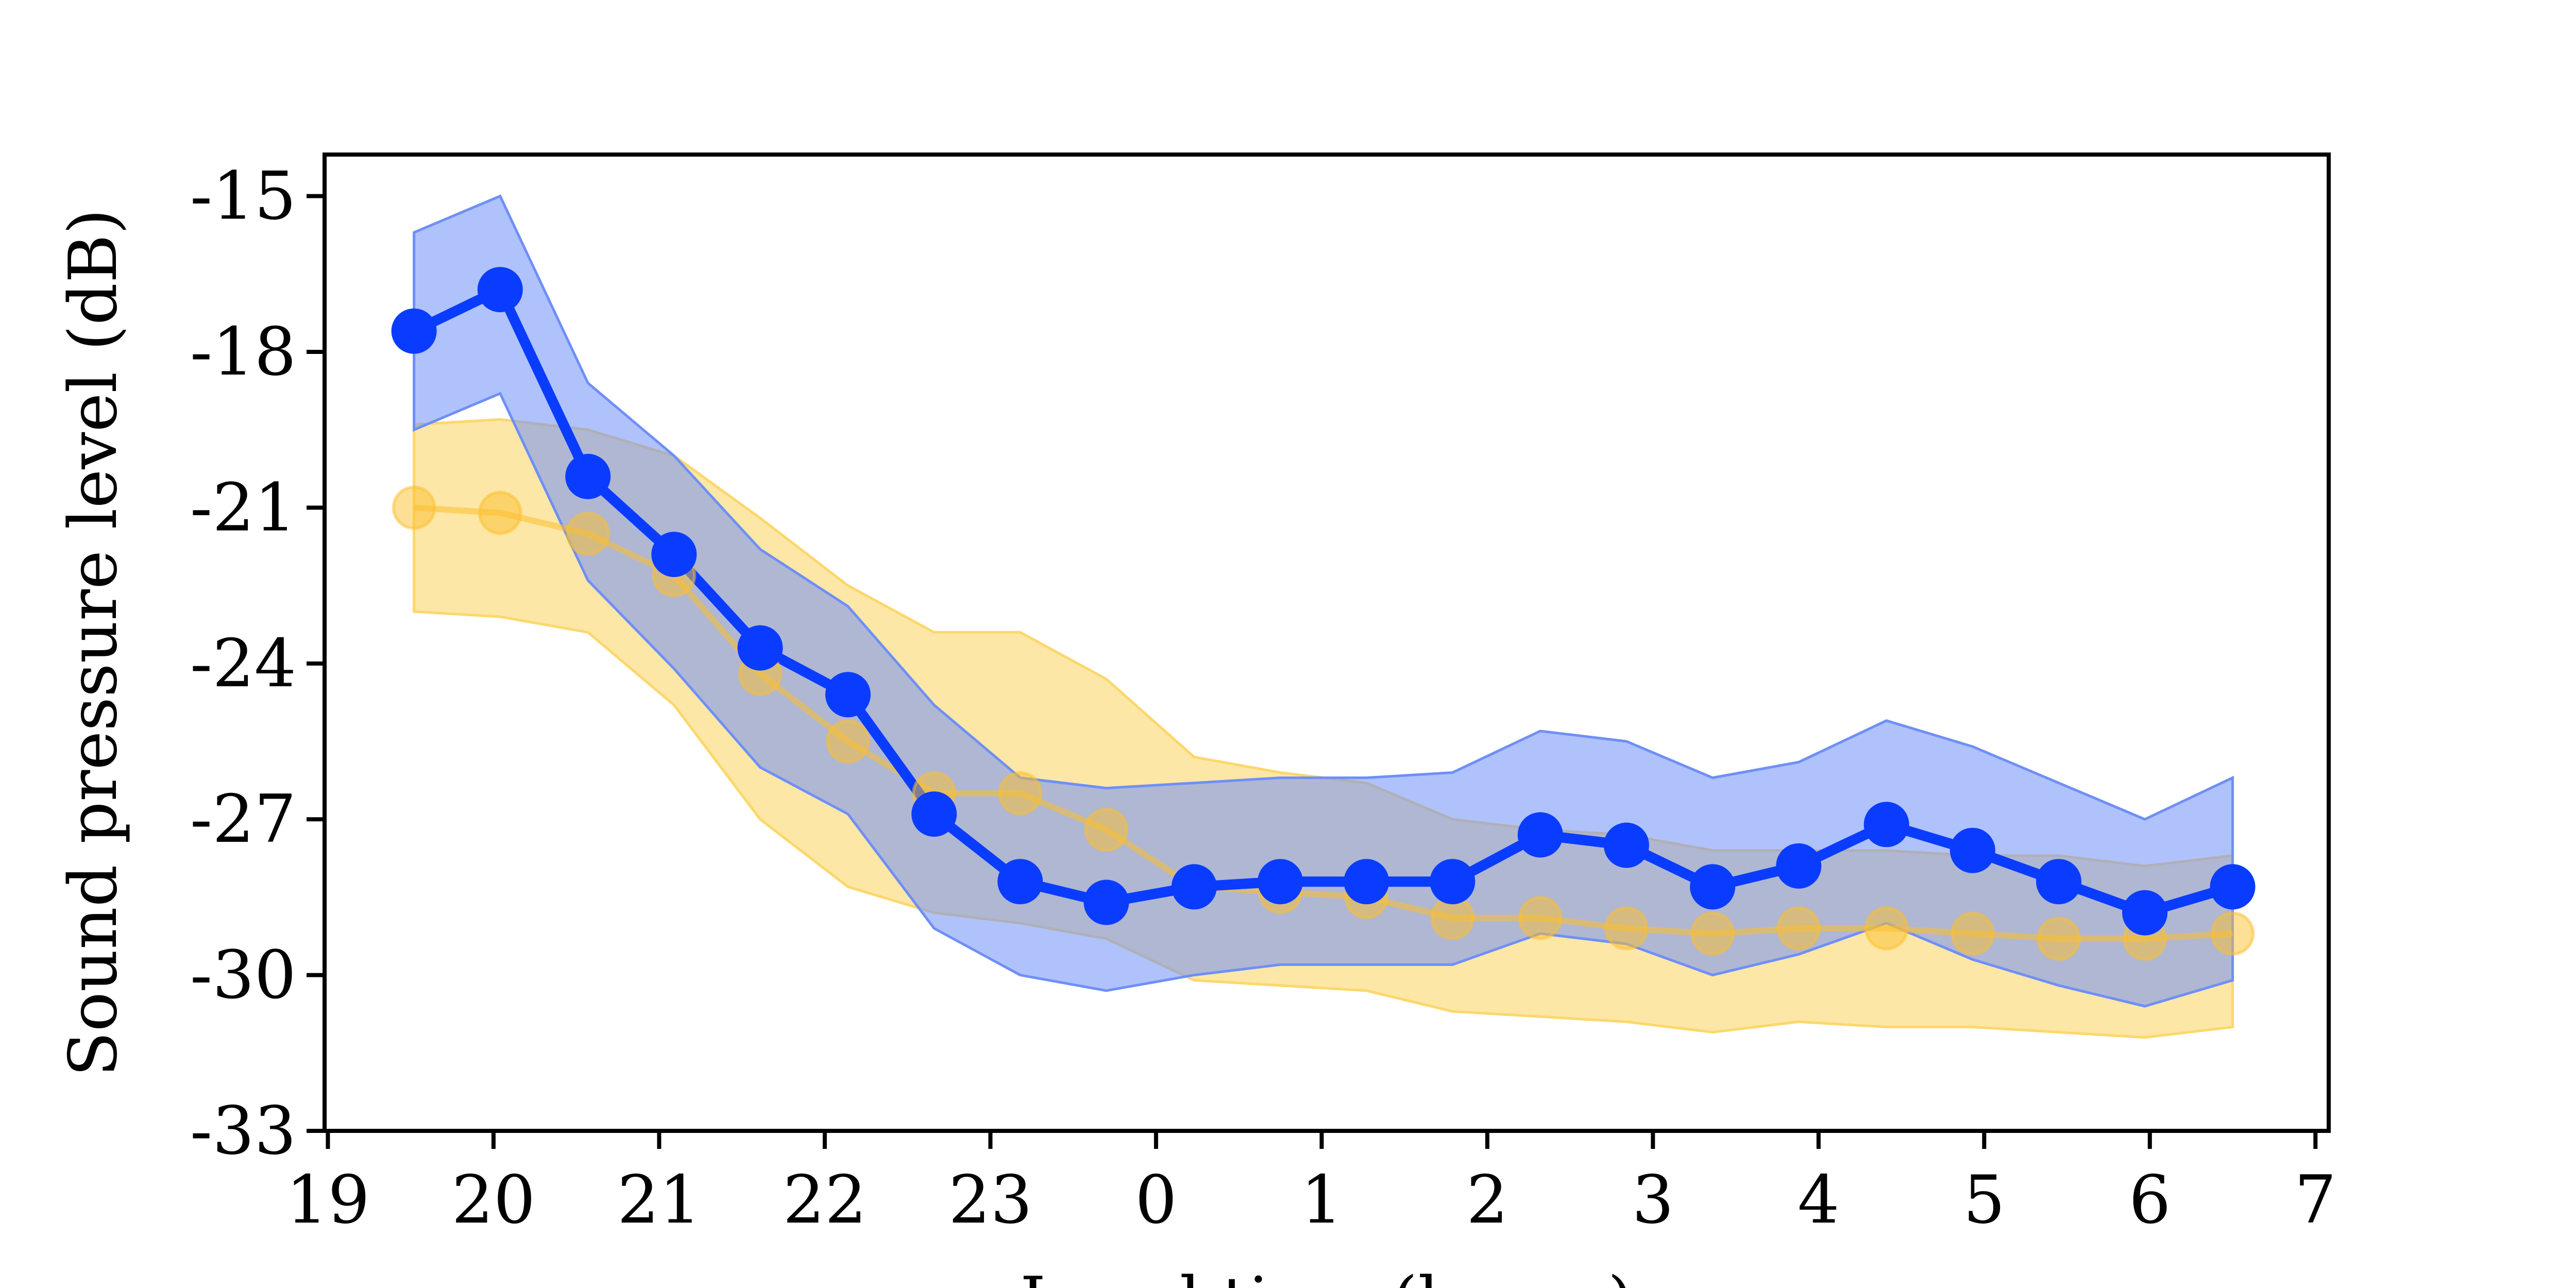  What do you see at coordinates (2315, 1200) in the screenshot?
I see `x-tick-label: 7` at bounding box center [2315, 1200].